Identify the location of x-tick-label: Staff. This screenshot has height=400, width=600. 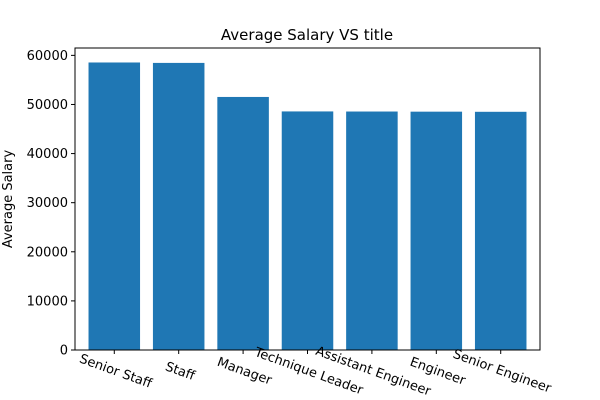
(180, 371).